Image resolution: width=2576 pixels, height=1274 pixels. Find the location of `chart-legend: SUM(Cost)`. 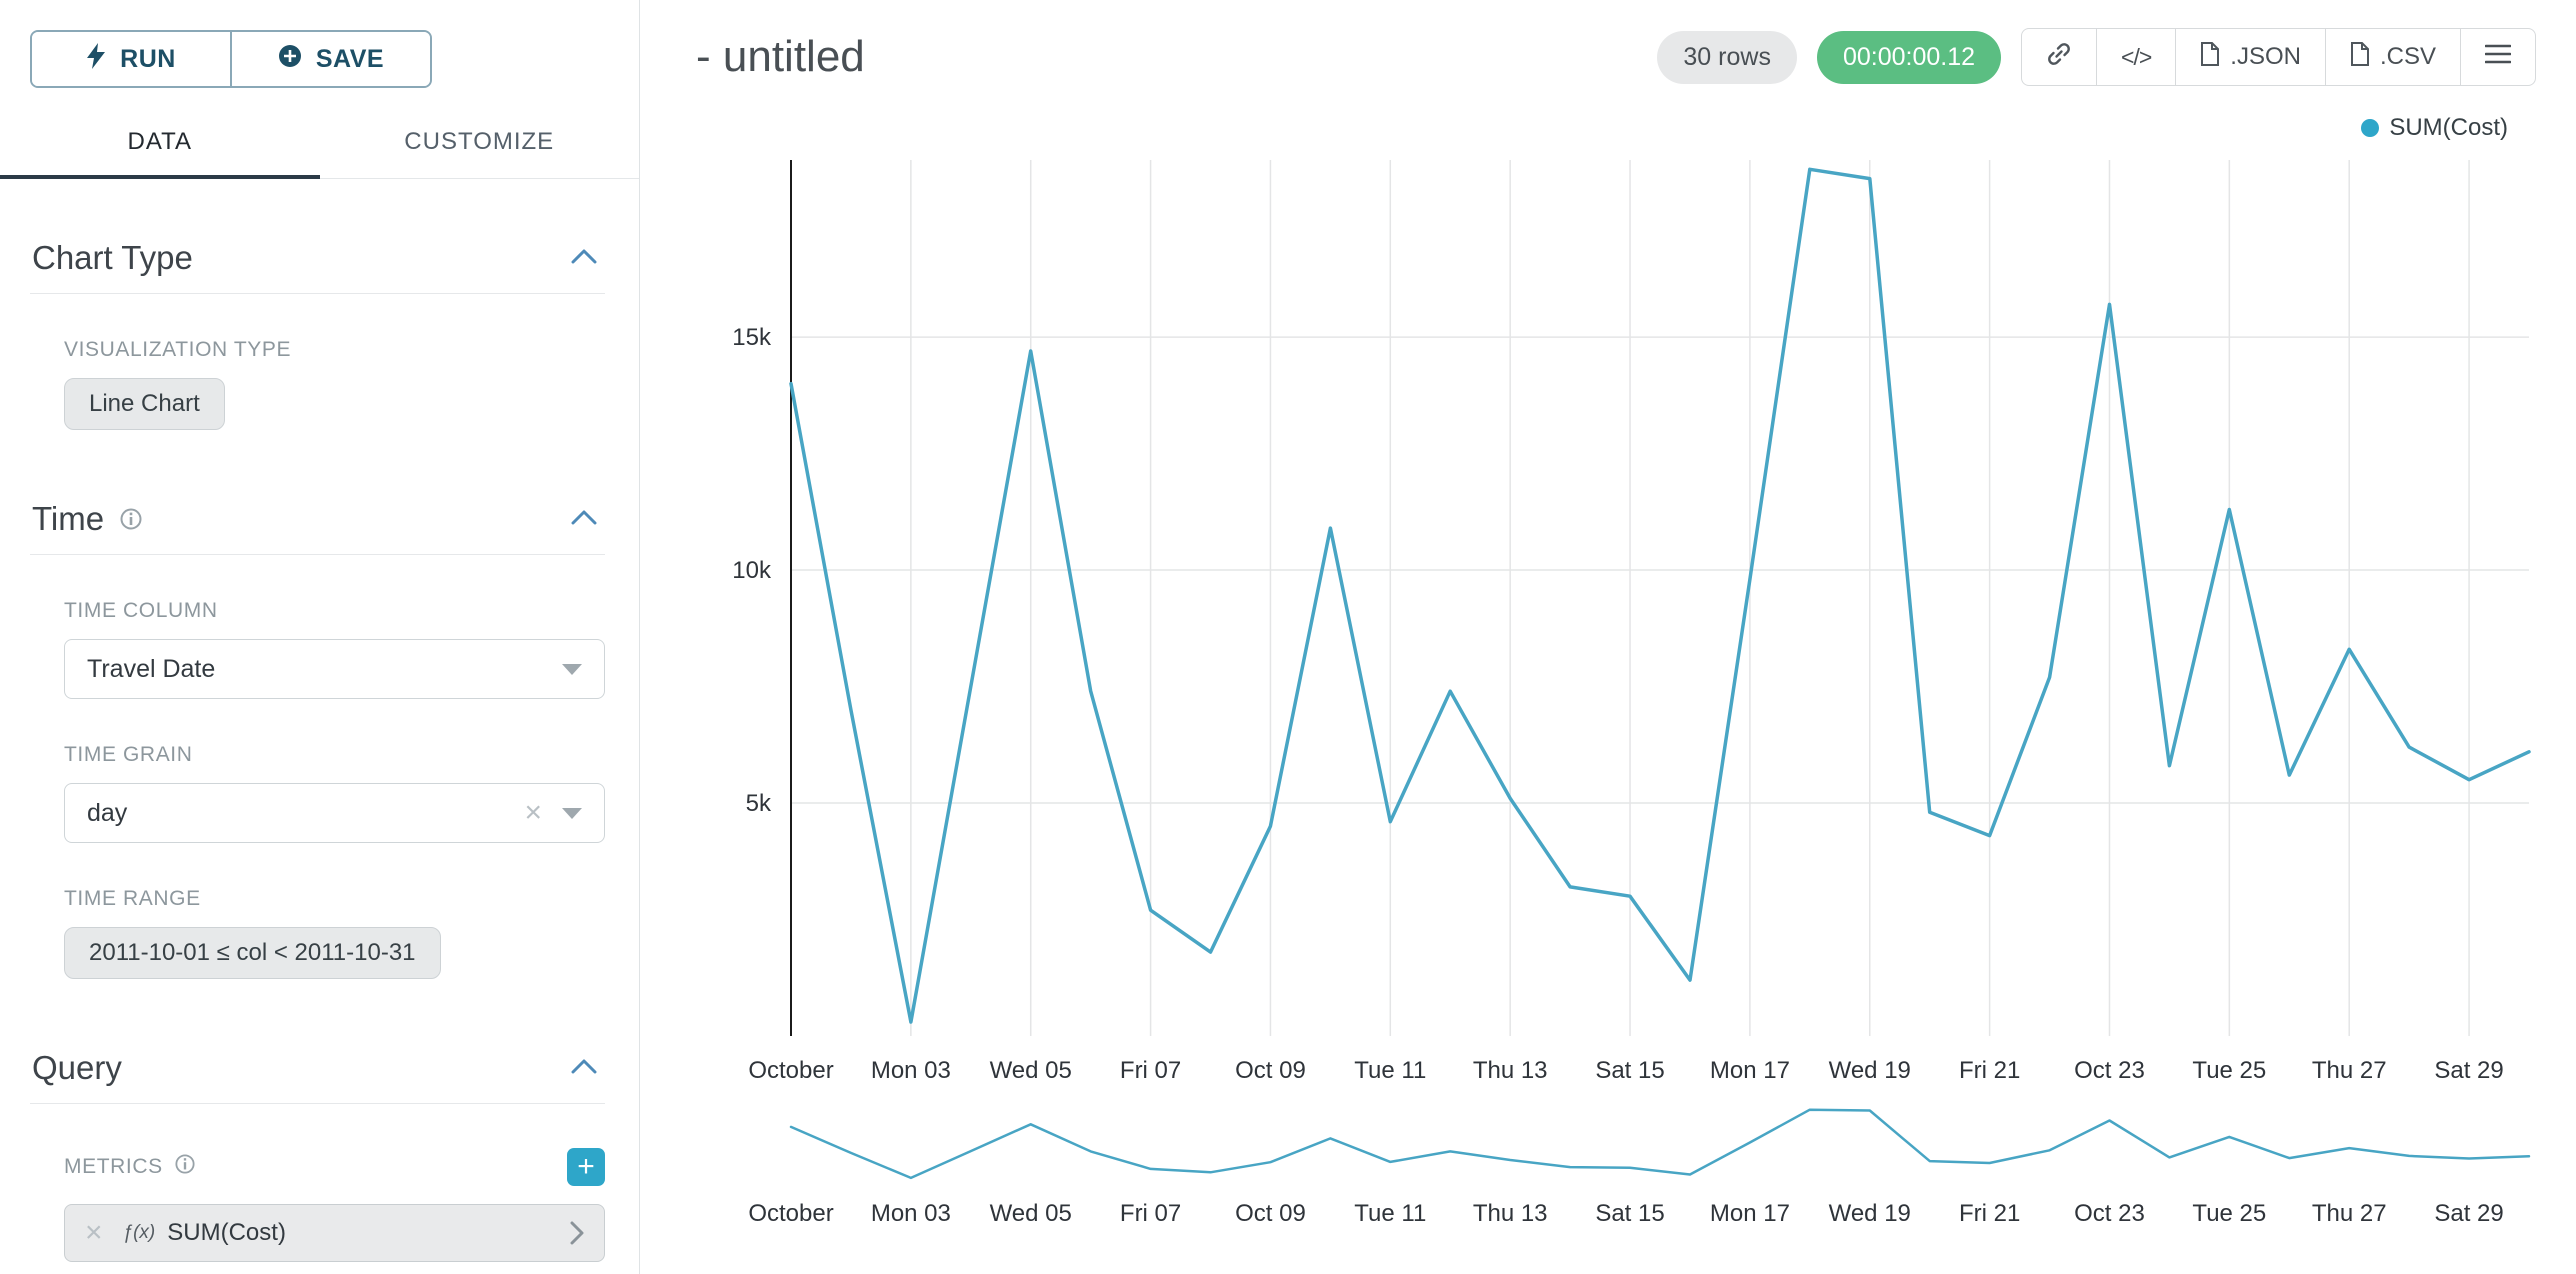

chart-legend: SUM(Cost) is located at coordinates (1616, 128).